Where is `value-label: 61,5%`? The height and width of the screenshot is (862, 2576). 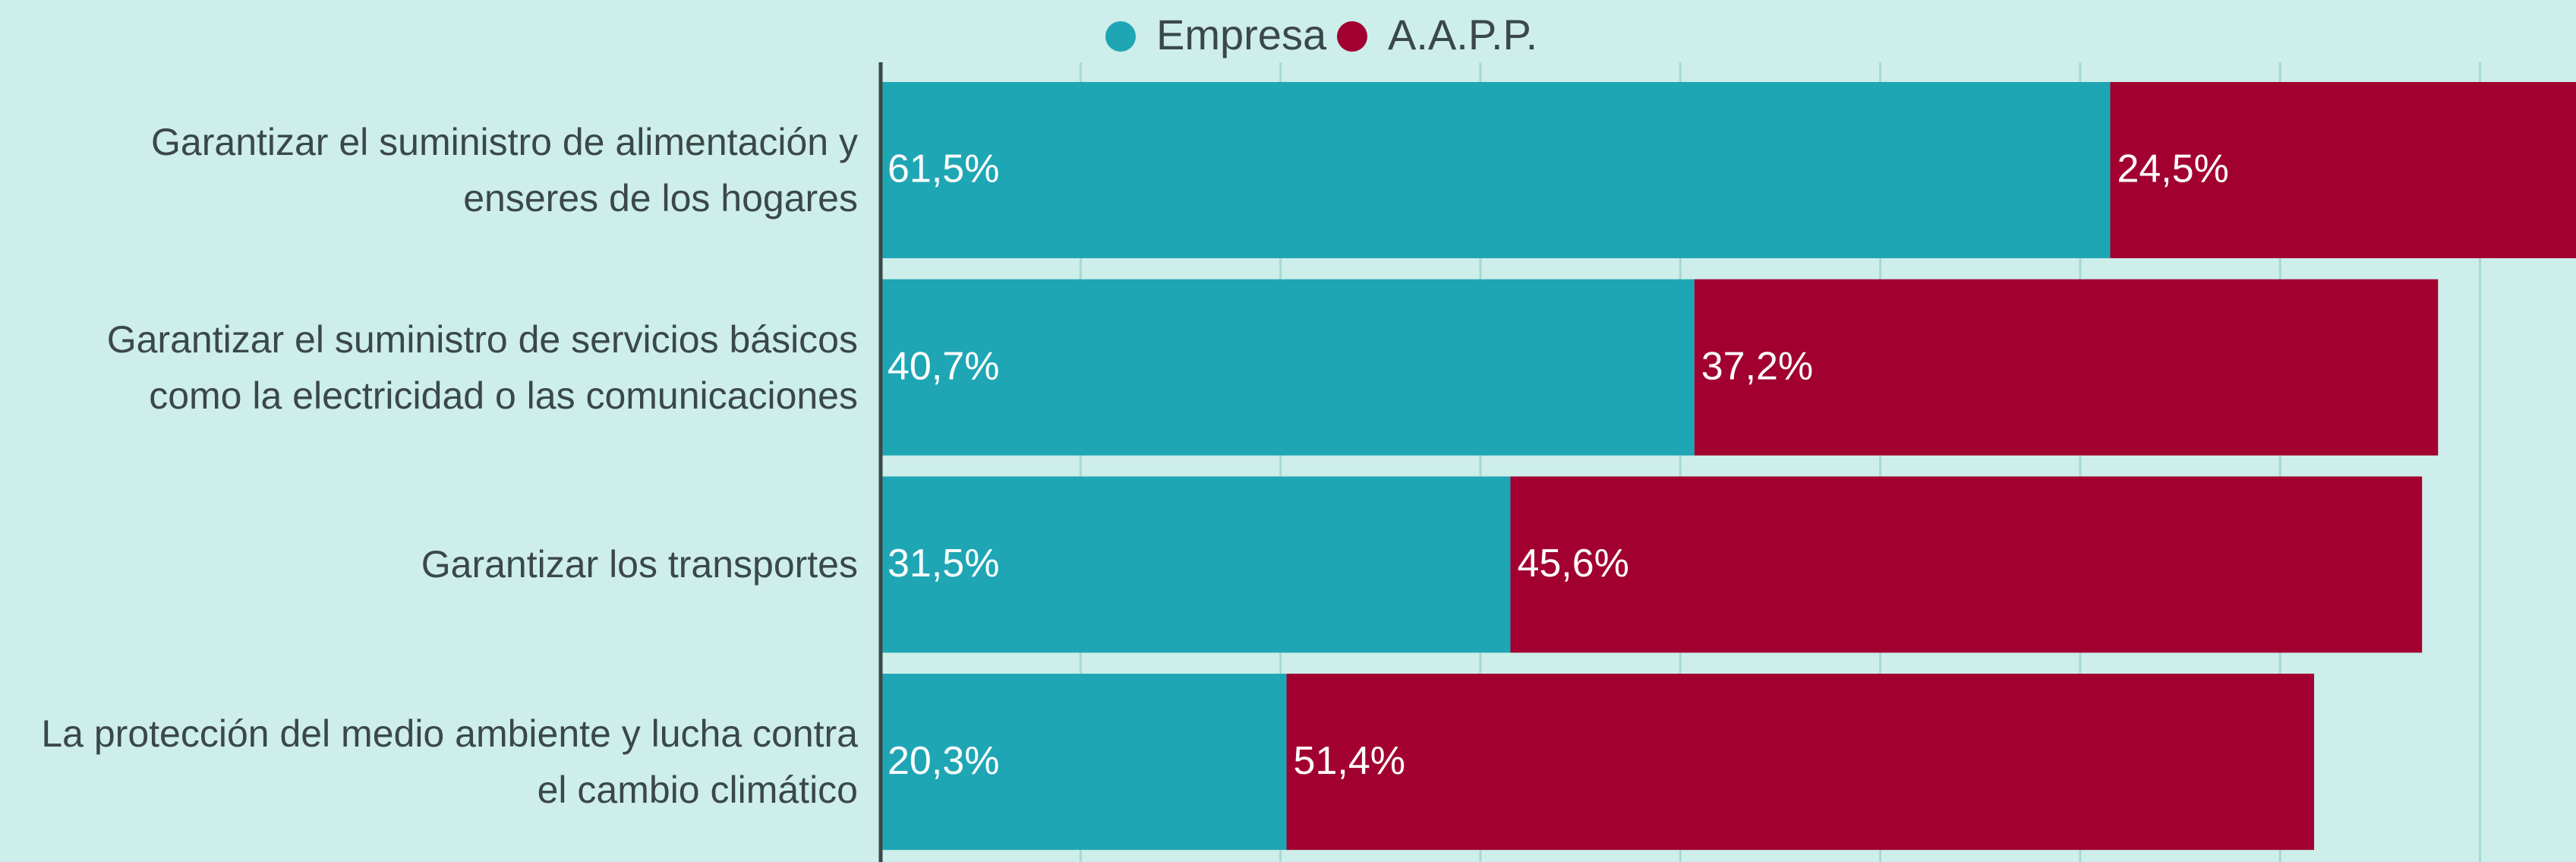 value-label: 61,5% is located at coordinates (943, 169).